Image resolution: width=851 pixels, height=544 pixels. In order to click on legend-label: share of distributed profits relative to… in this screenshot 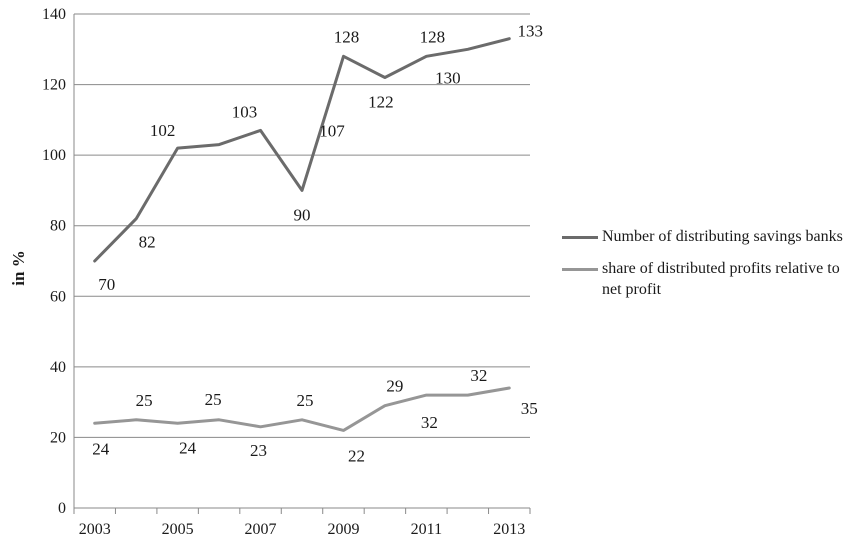, I will do `click(721, 279)`.